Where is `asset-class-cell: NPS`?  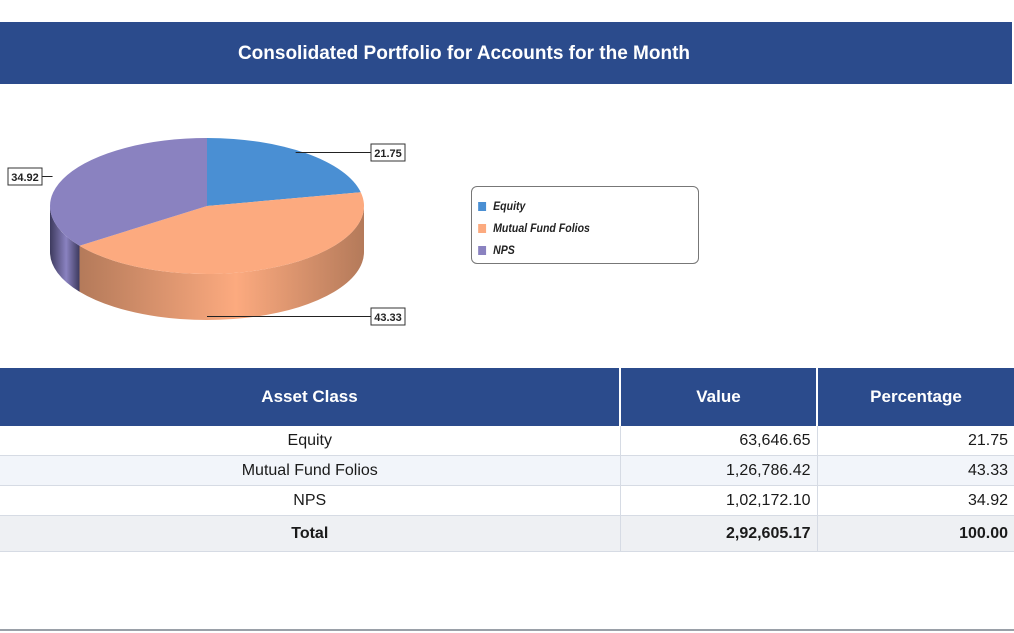
asset-class-cell: NPS is located at coordinates (310, 500).